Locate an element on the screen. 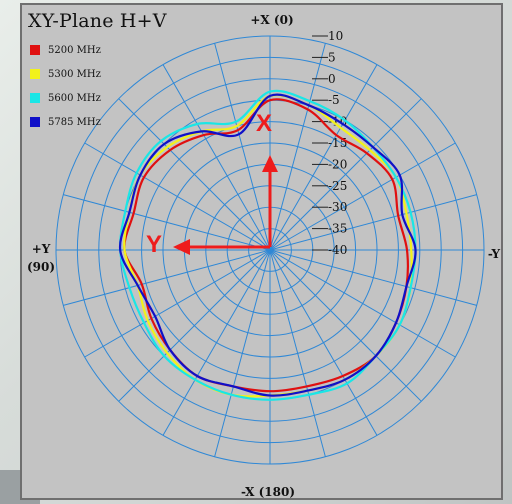 The image size is (512, 504). angle-label-bottom: -X (180) is located at coordinates (268, 492).